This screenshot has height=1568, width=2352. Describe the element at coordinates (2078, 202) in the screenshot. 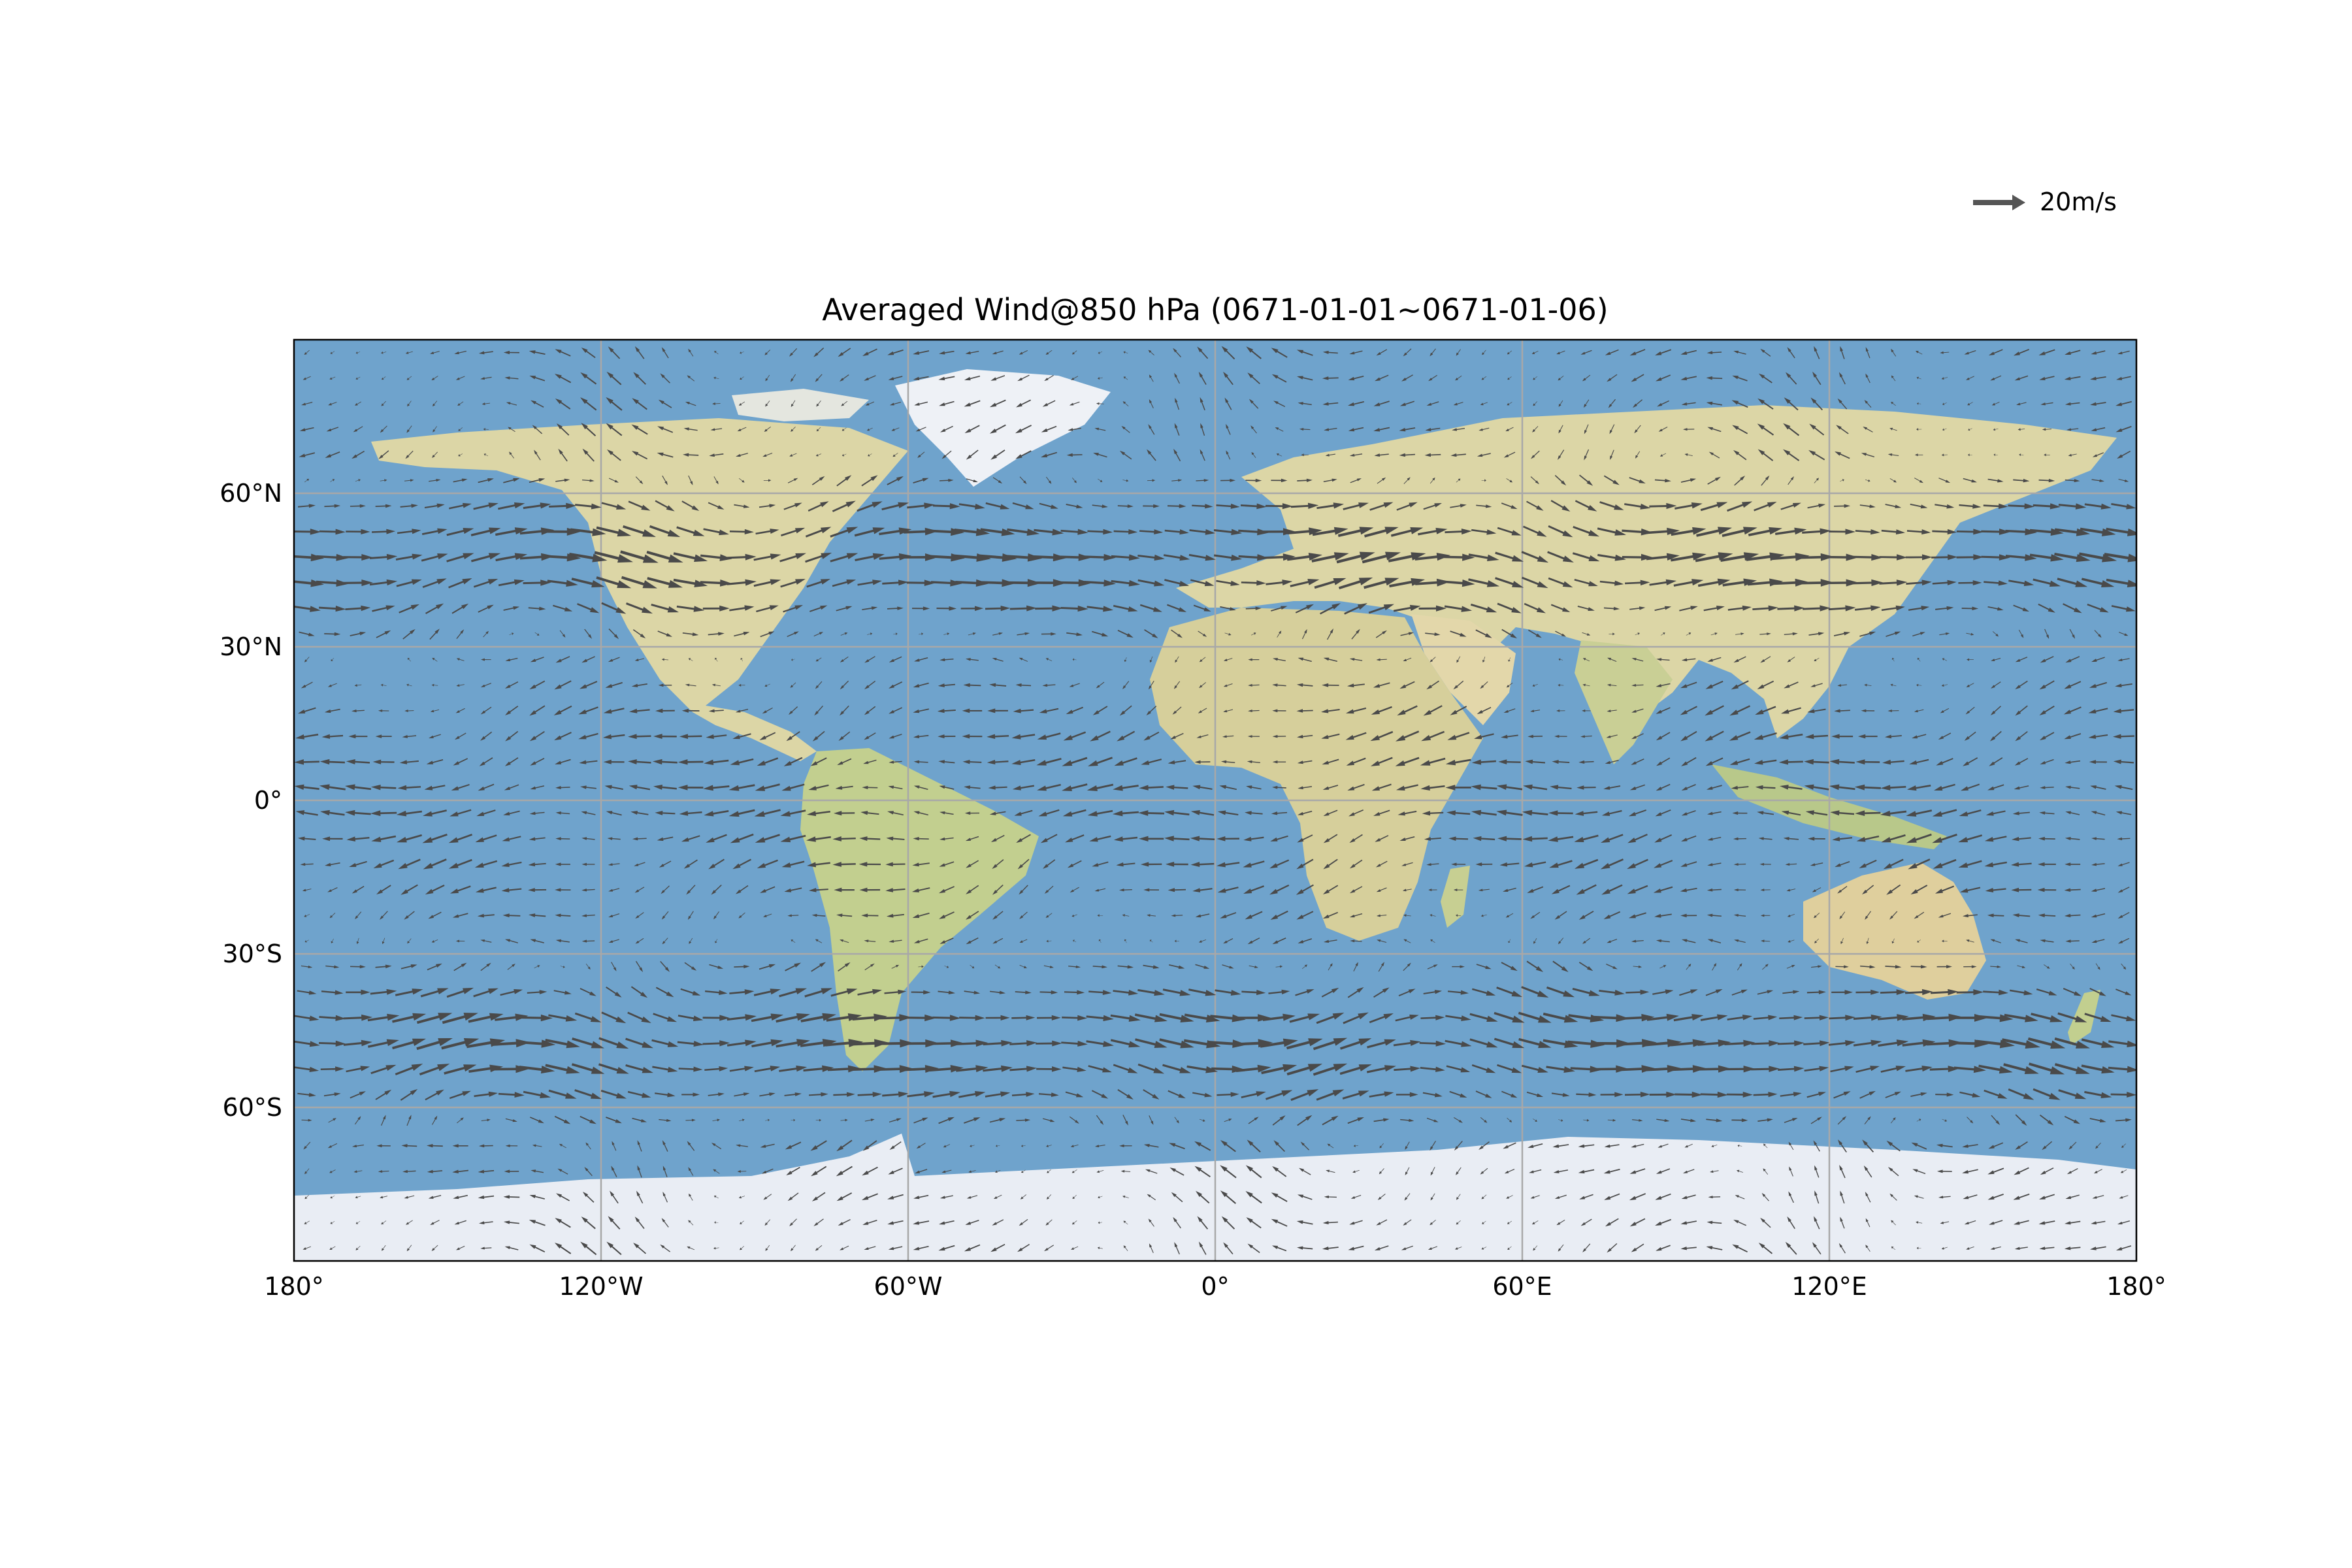

I see `reference-arrow-label: 20m/s` at that location.